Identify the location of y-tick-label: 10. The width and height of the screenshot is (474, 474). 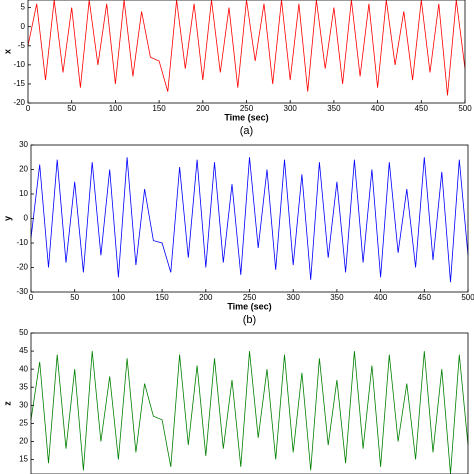
(23, 193).